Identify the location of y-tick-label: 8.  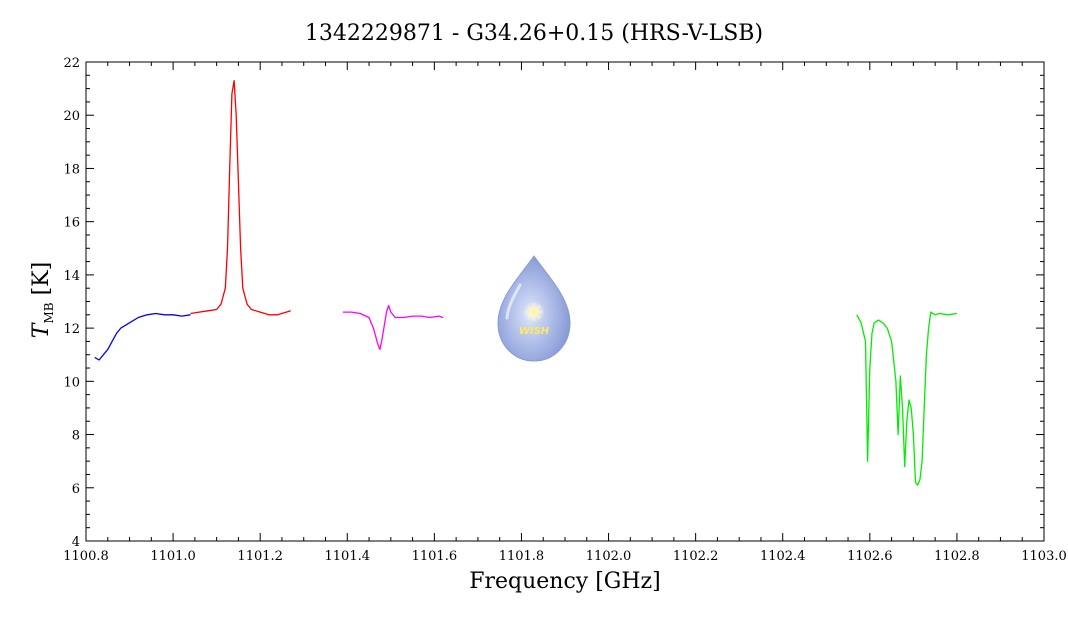
(76, 436).